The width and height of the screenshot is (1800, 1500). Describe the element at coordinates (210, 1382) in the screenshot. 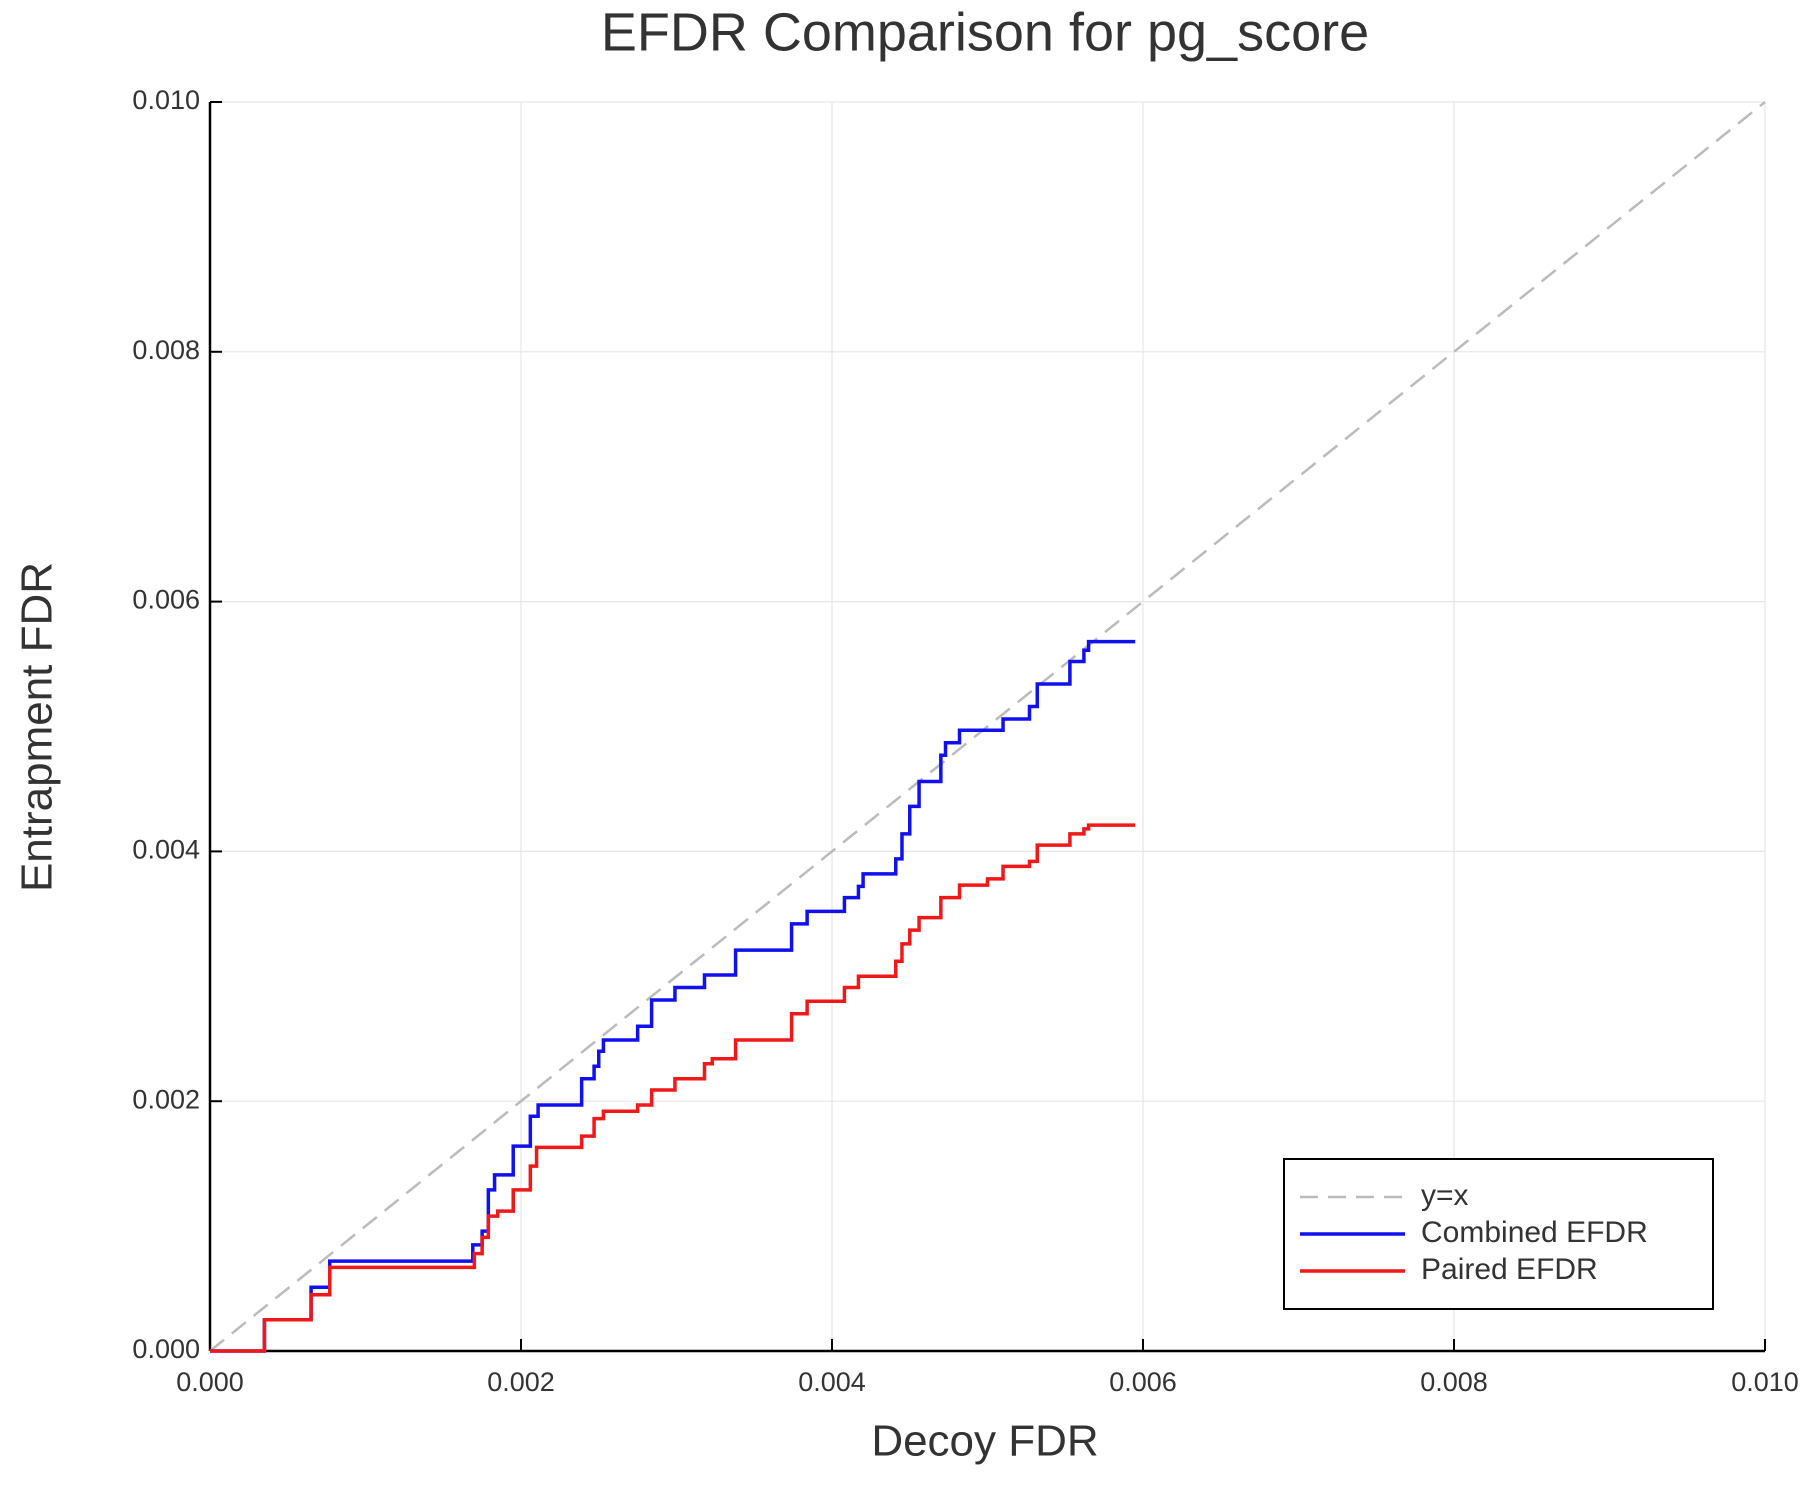

I see `x-tick-label: 0.000` at that location.